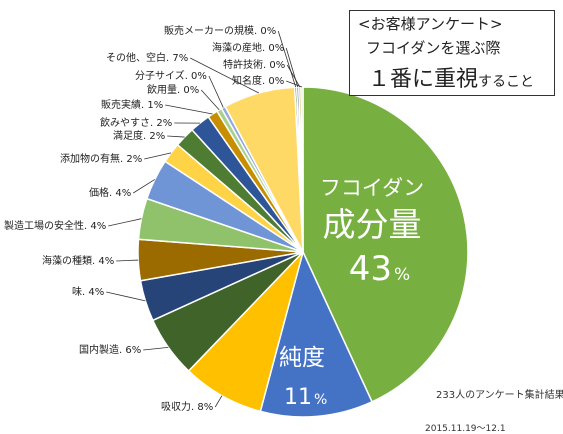 The width and height of the screenshot is (563, 434). What do you see at coordinates (88, 292) in the screenshot?
I see `slice-label-5: 味. 4%` at bounding box center [88, 292].